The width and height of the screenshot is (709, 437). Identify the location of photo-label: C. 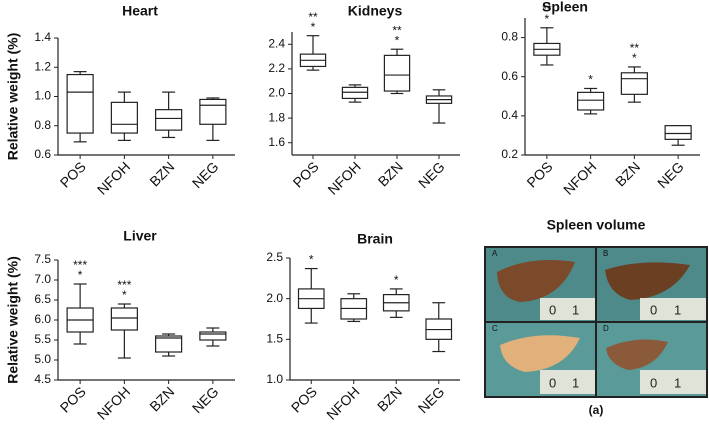
(495, 328).